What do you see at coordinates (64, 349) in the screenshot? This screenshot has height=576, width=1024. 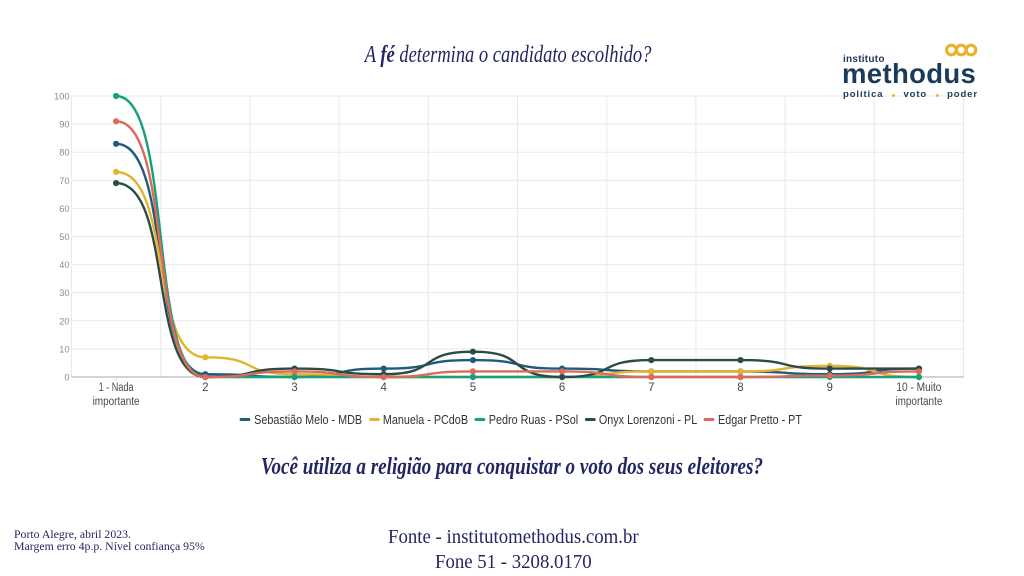 I see `svg-text: 10` at bounding box center [64, 349].